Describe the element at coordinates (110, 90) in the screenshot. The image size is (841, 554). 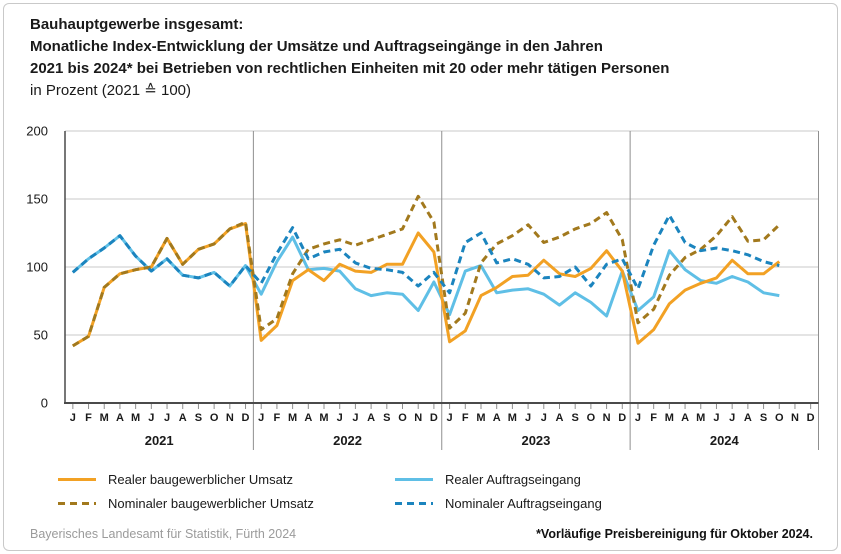
I see `title-line-4: in Prozent (2021 ≙ 100)` at that location.